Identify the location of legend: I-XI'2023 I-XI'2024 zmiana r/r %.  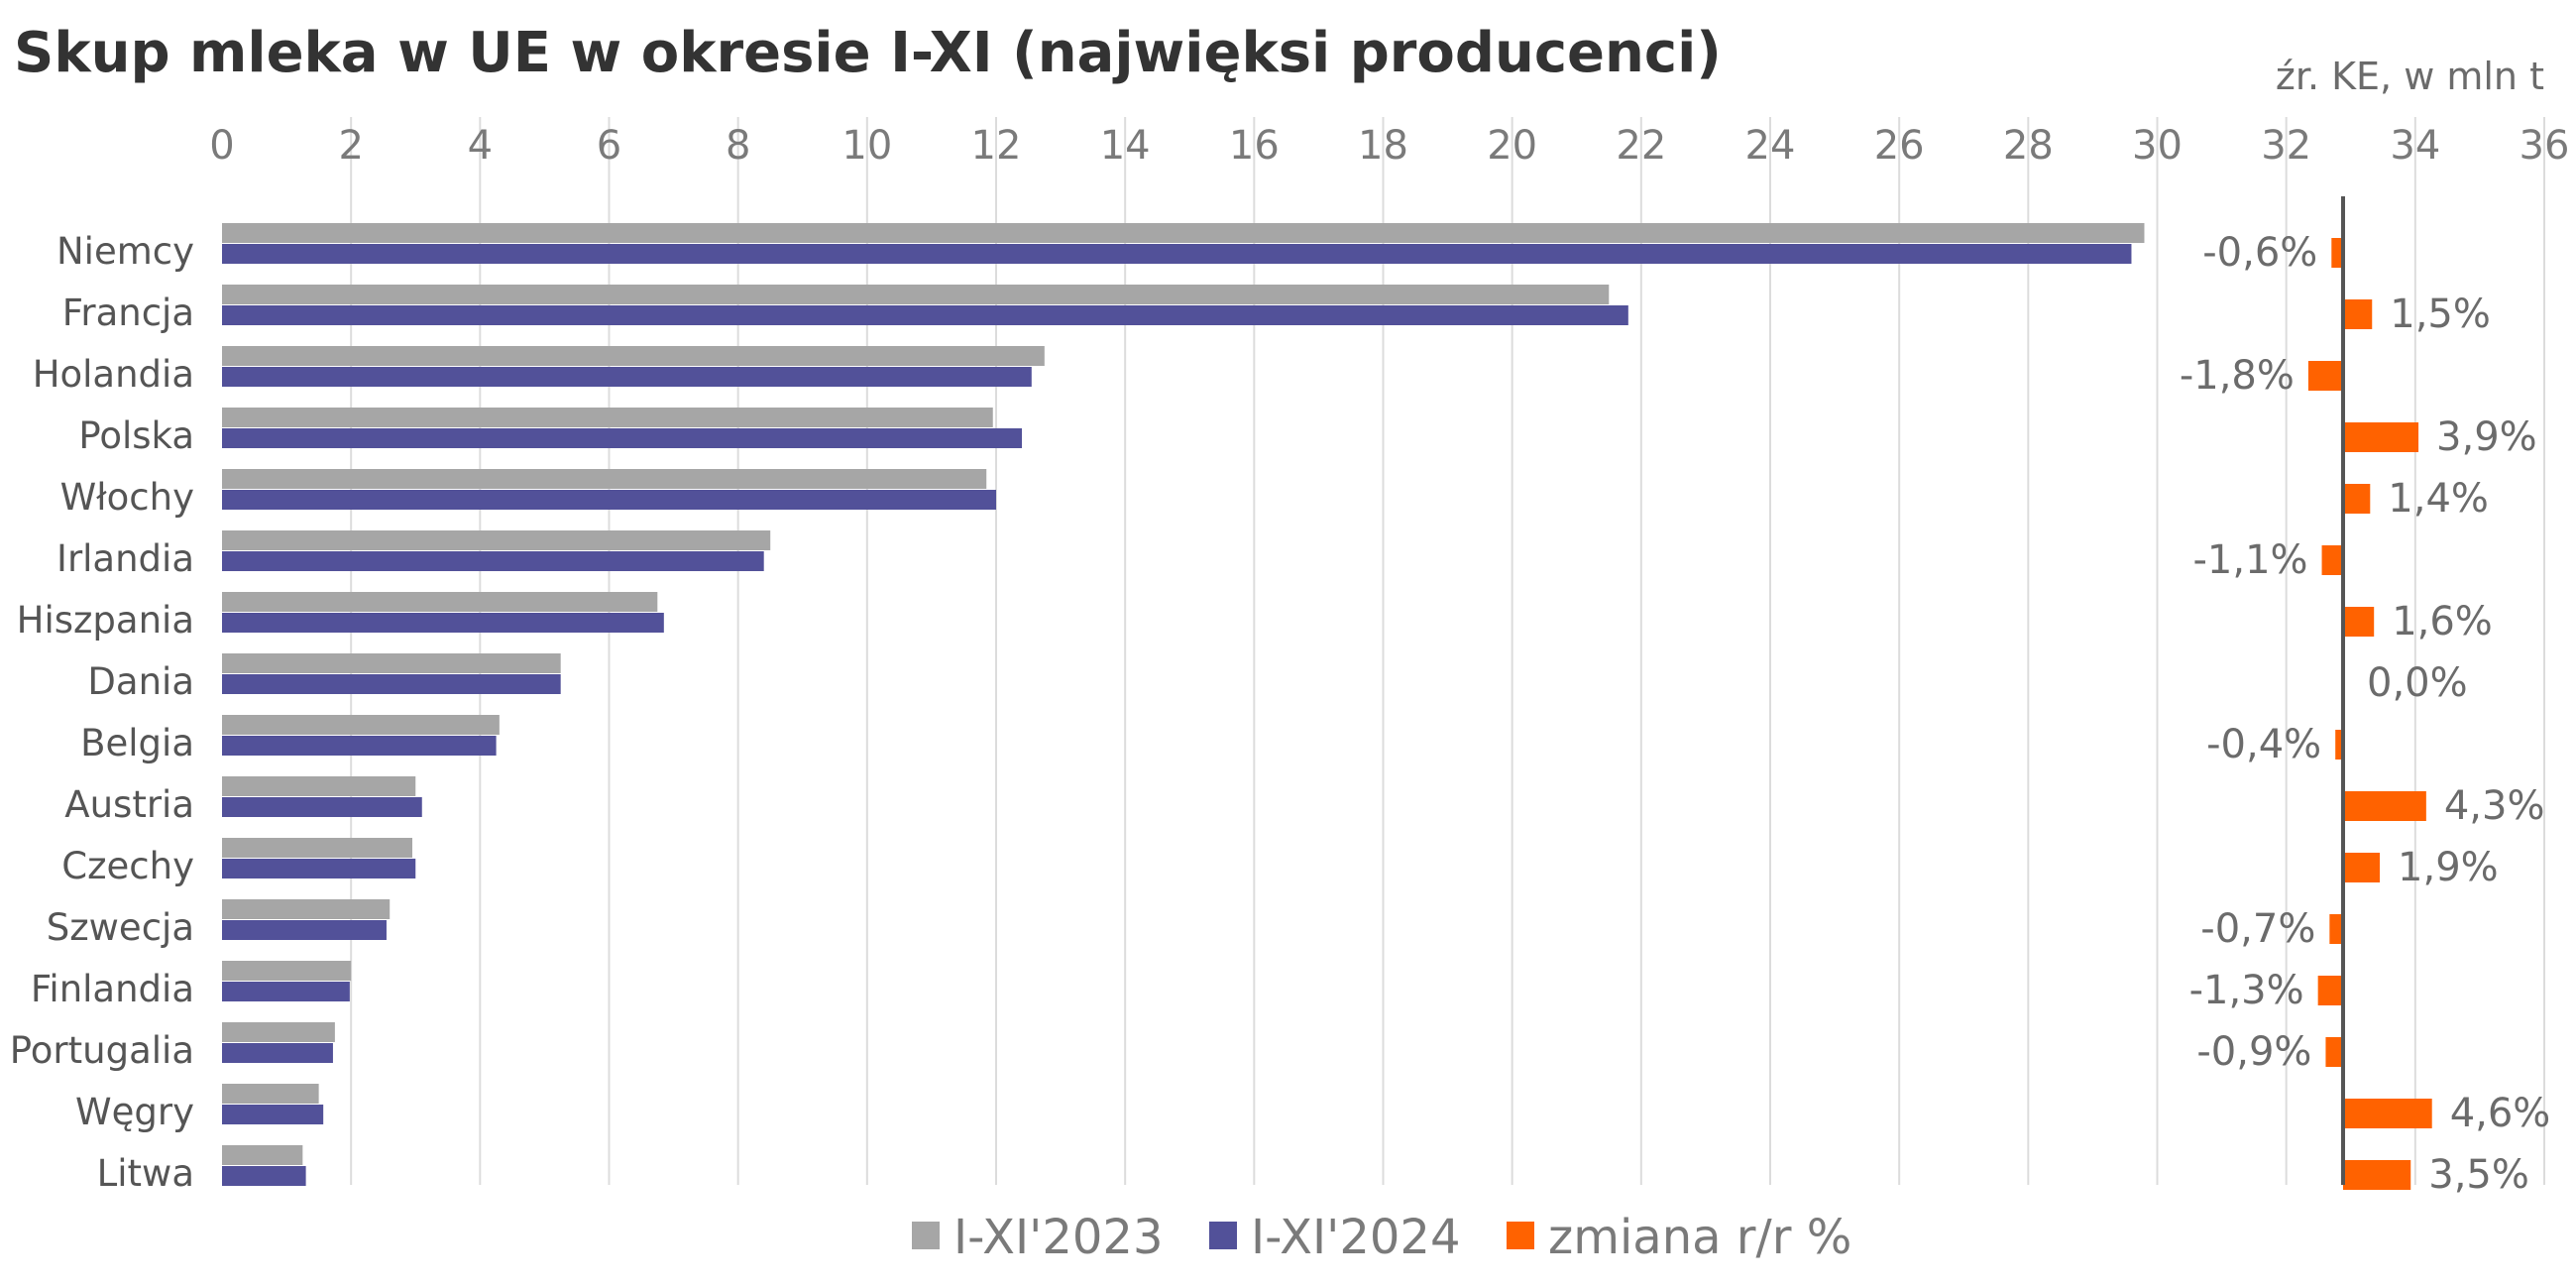
(1381, 1238).